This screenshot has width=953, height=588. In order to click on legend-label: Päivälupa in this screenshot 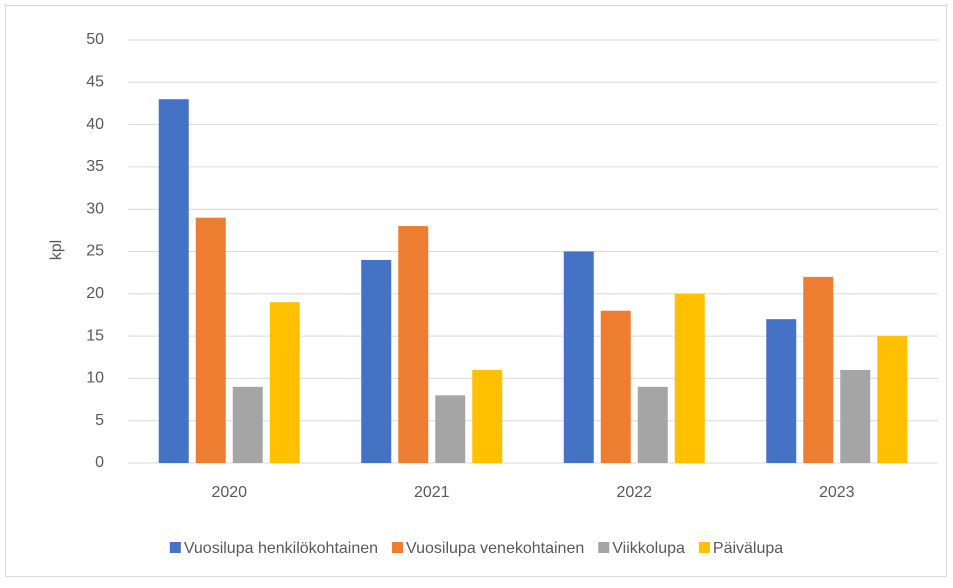, I will do `click(748, 548)`.